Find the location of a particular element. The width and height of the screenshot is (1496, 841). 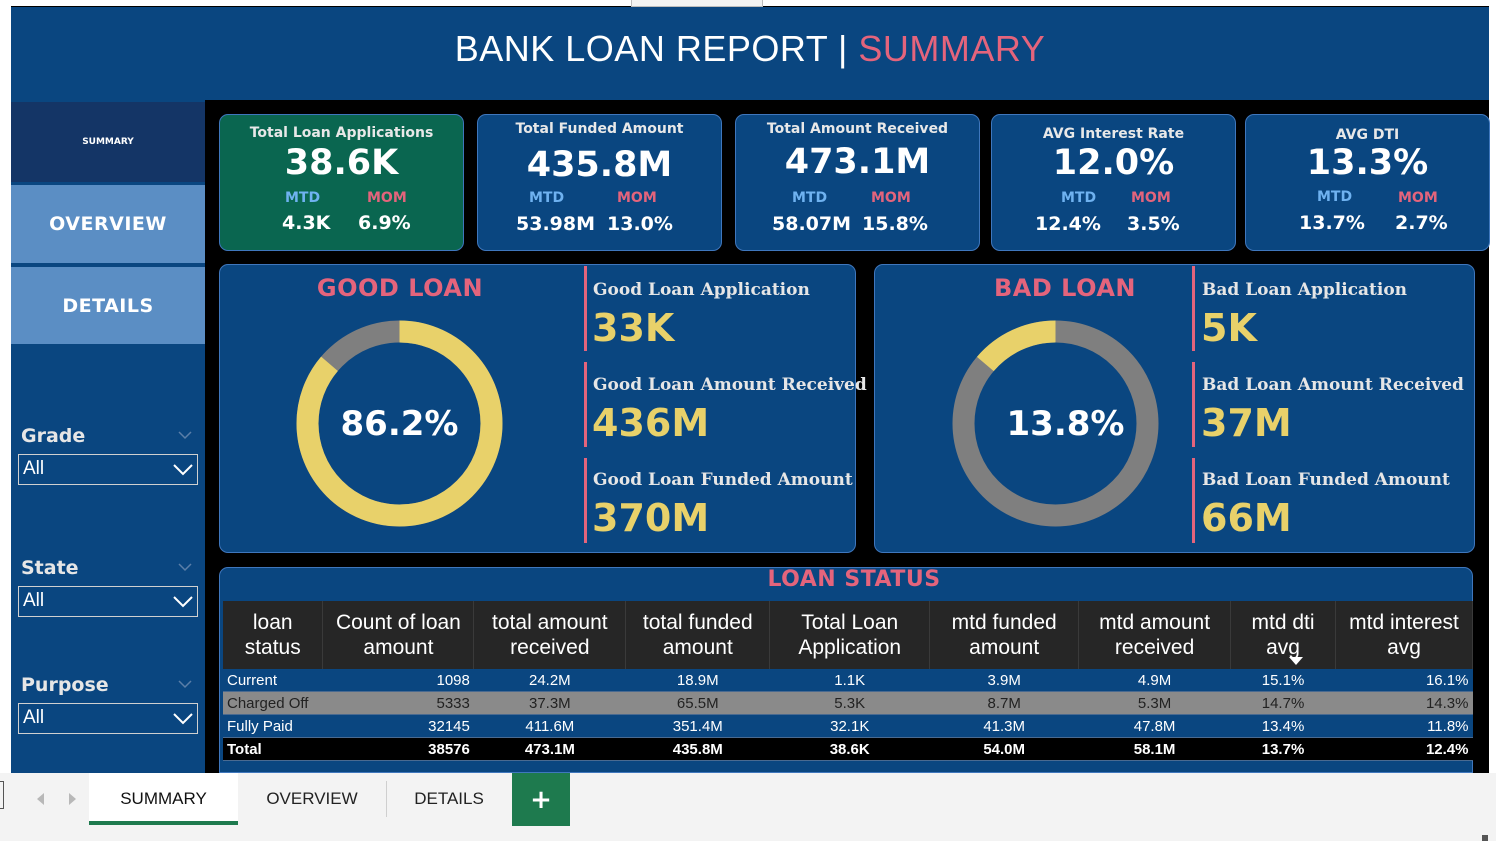

good-loan-donut is located at coordinates (399, 423).